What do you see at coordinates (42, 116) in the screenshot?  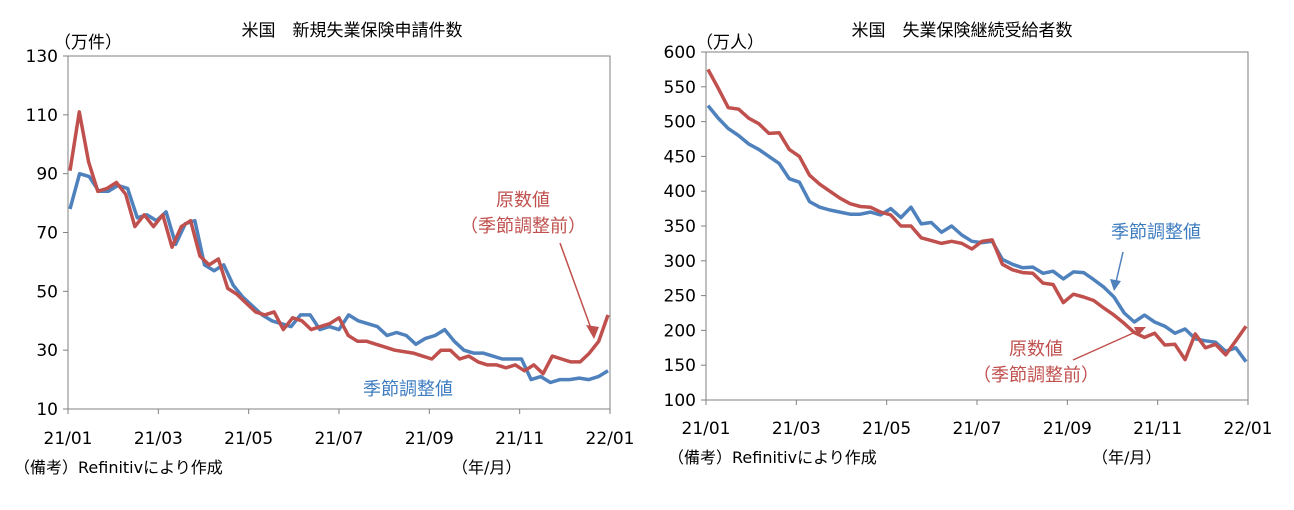 I see `y-tick-label: 110` at bounding box center [42, 116].